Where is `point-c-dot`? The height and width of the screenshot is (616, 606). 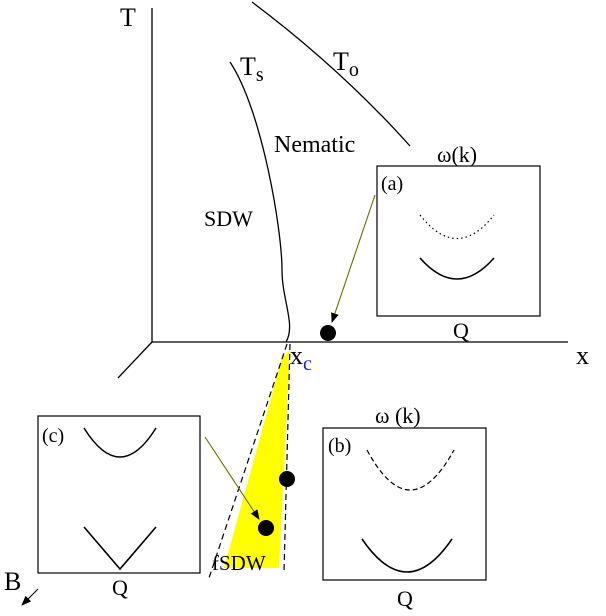
point-c-dot is located at coordinates (266, 528).